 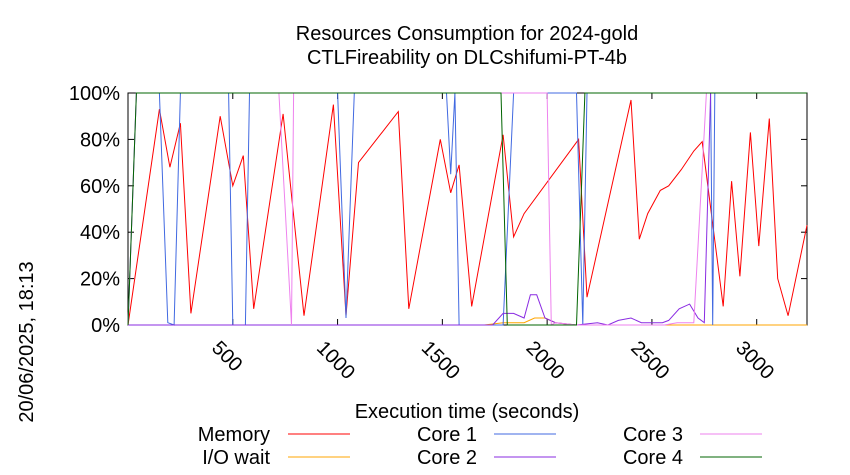 What do you see at coordinates (27, 341) in the screenshot?
I see `timestamp-label: 20/06/2025, 18:13` at bounding box center [27, 341].